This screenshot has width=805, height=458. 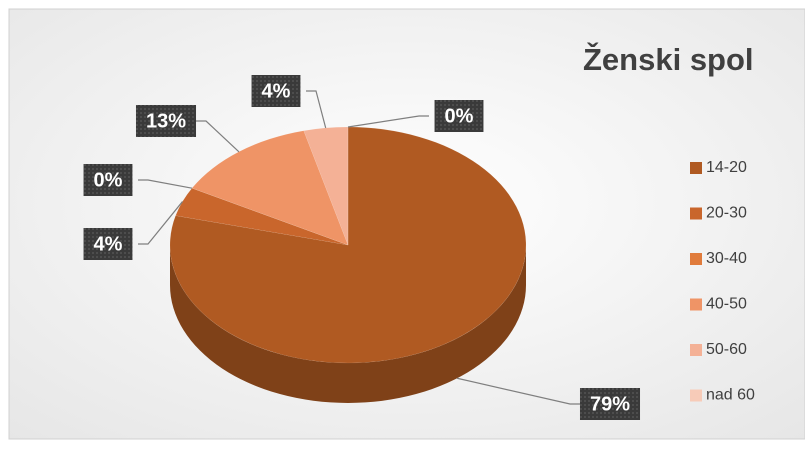 I want to click on legend-label: 30-40, so click(x=726, y=258).